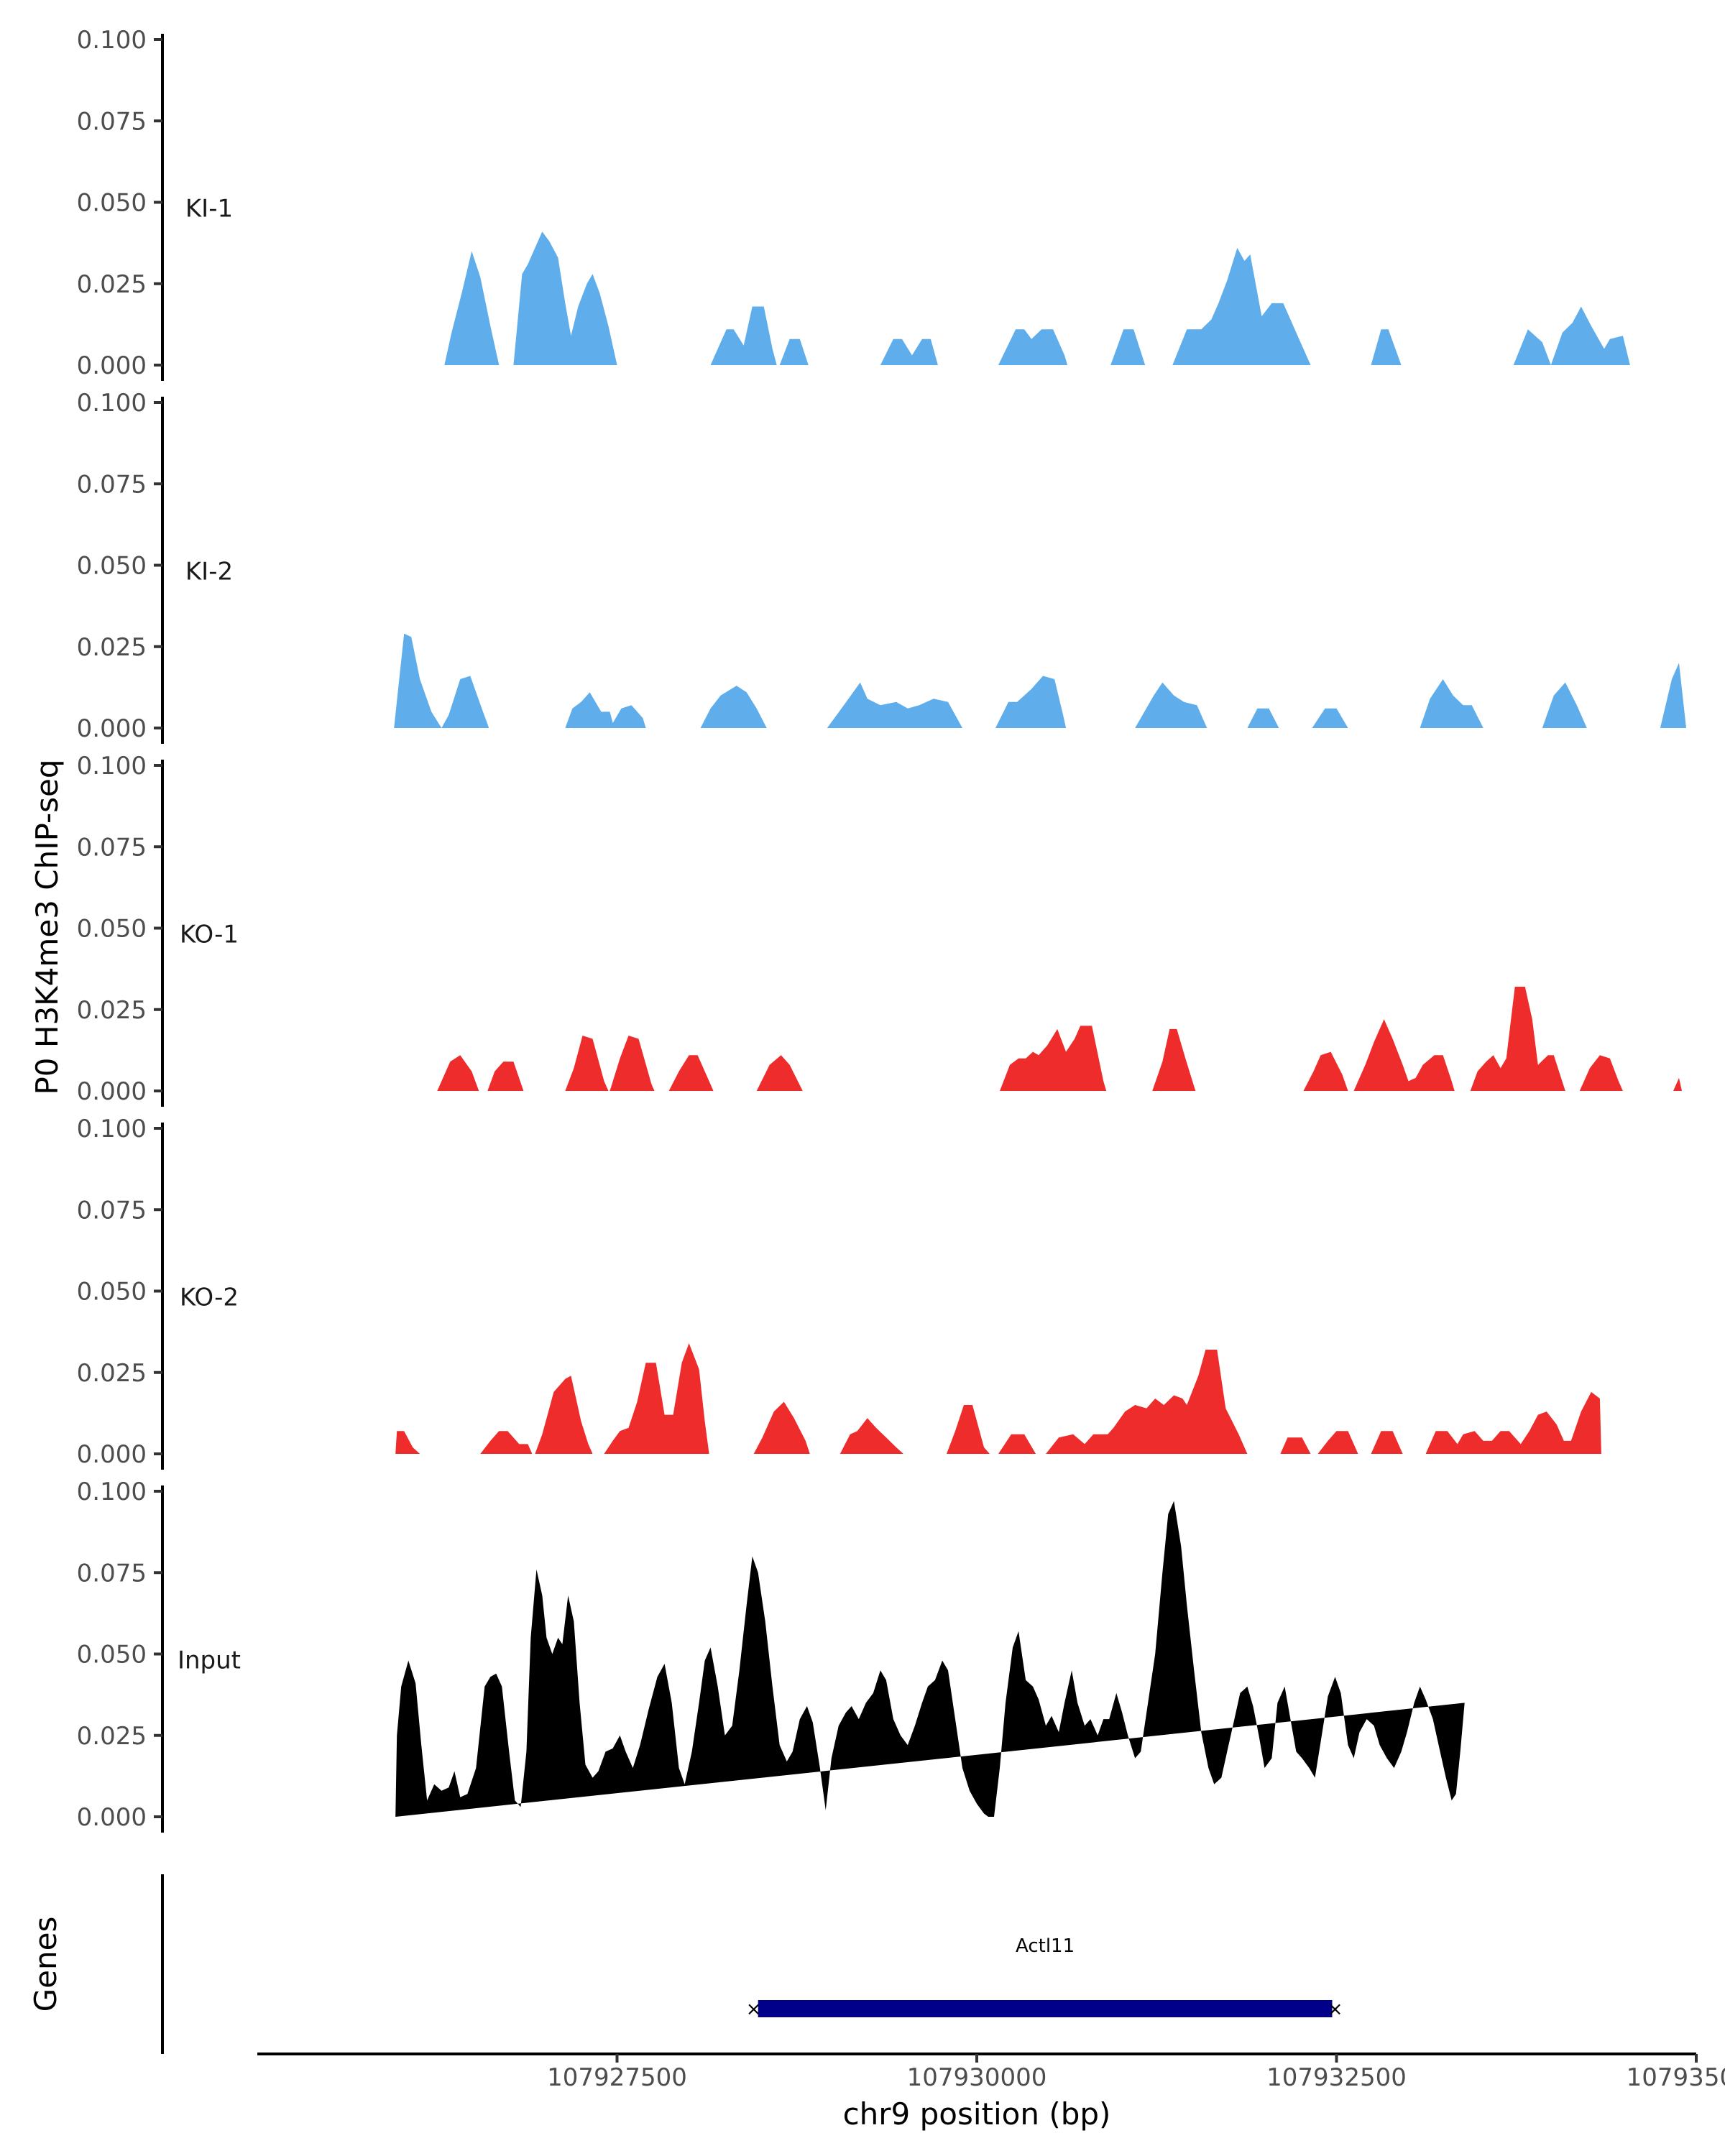 This screenshot has width=1725, height=2156. Describe the element at coordinates (1045, 1946) in the screenshot. I see `gene-name-label: Actl11` at that location.